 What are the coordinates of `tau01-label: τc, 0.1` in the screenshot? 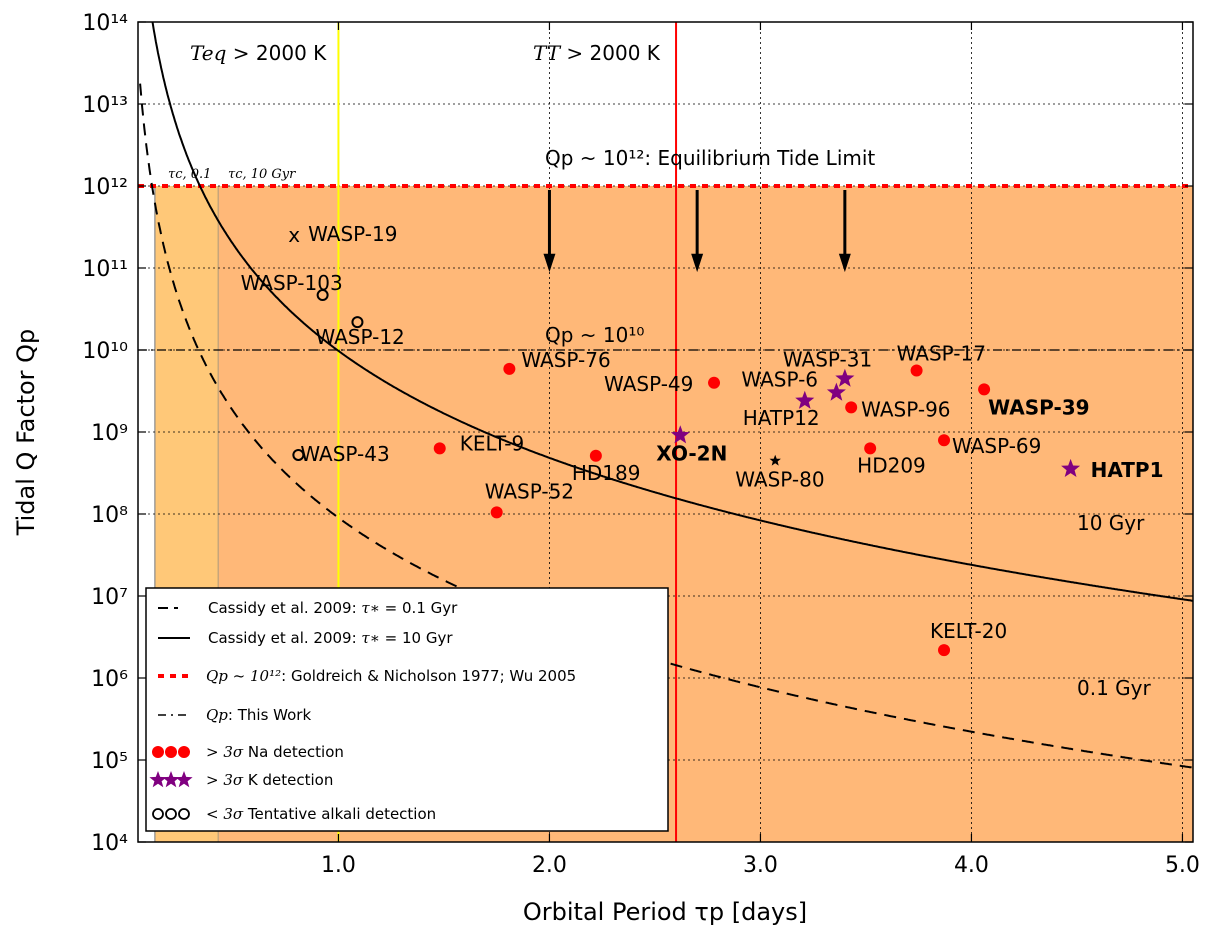 It's located at (189, 174).